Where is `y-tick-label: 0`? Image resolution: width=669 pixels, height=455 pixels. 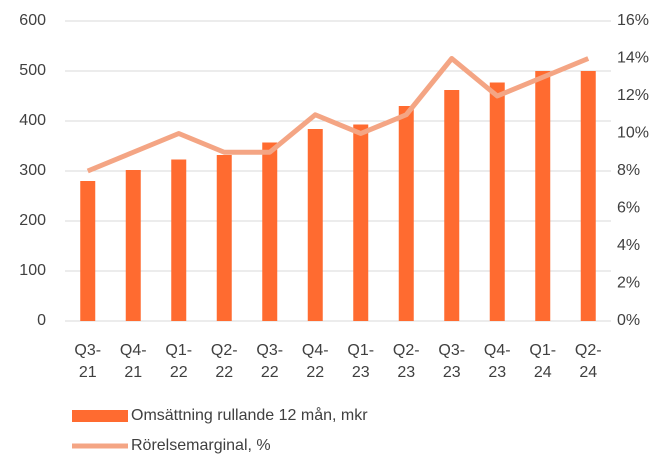 y-tick-label: 0 is located at coordinates (41, 320).